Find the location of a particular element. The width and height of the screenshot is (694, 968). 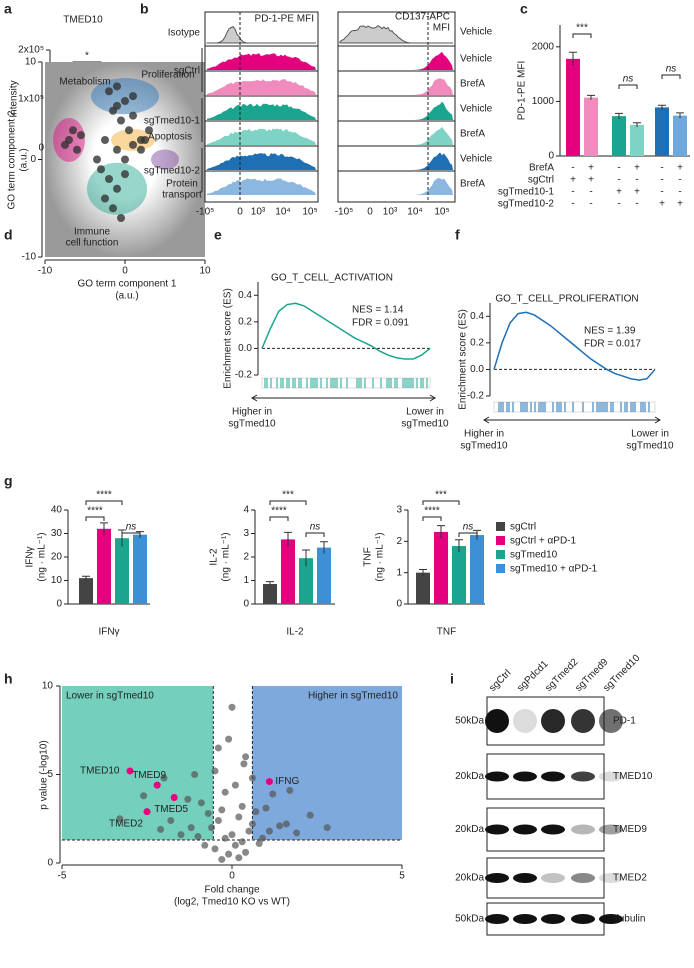

panel-label: g is located at coordinates (8, 481).